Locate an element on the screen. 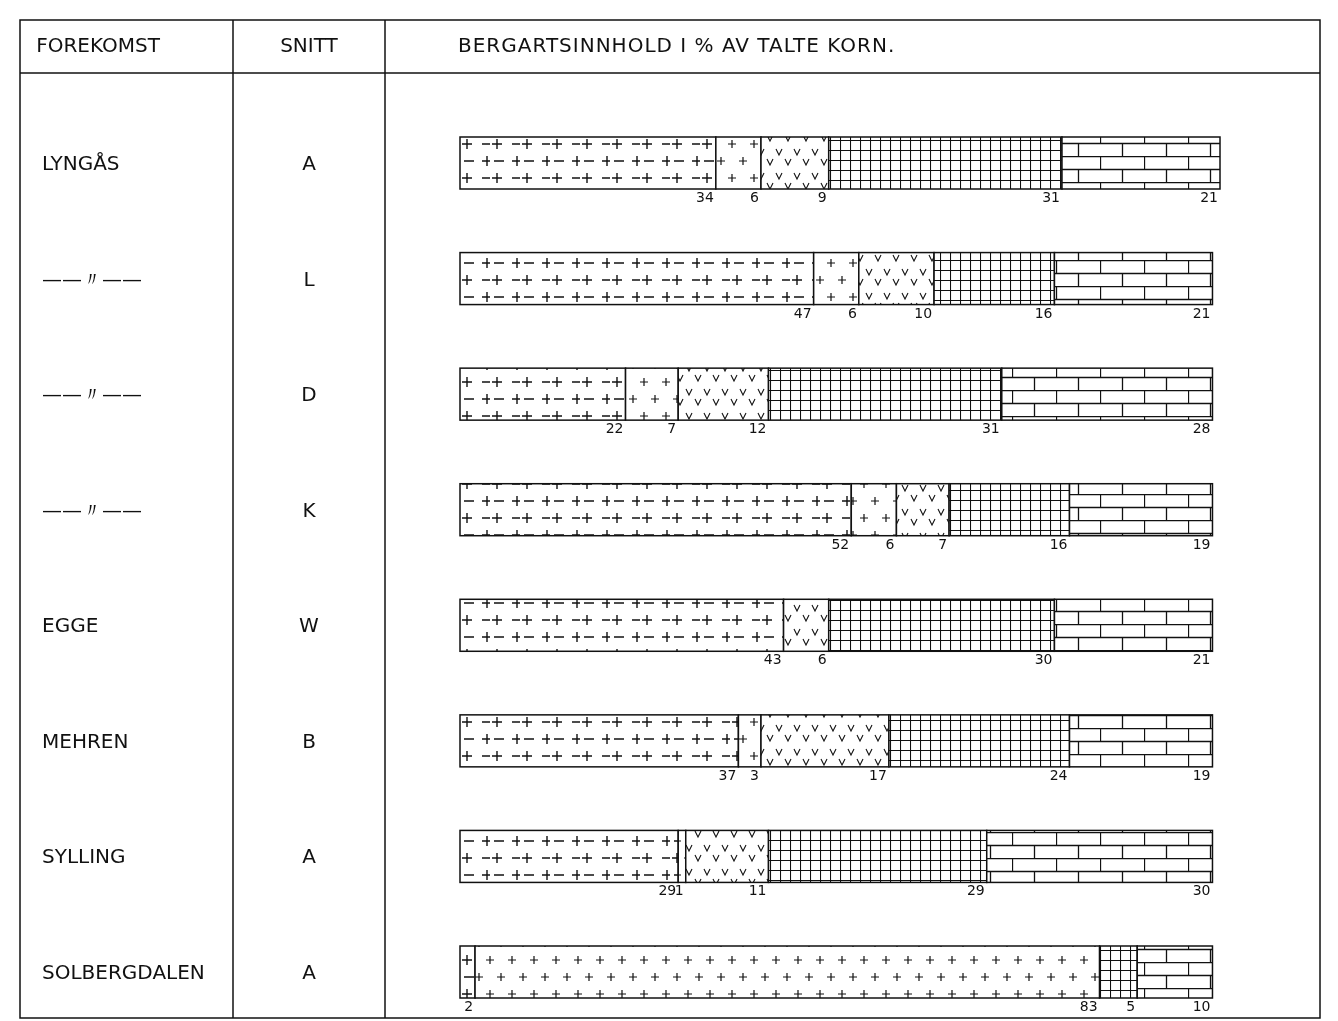  text: SYLLING is located at coordinates (84, 856).